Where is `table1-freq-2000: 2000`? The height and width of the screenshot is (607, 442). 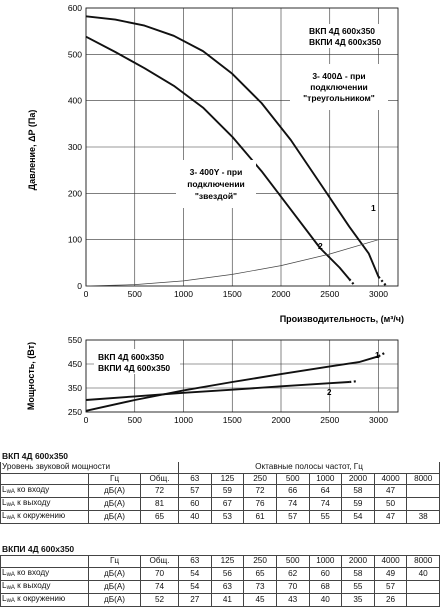
table1-freq-2000: 2000 is located at coordinates (358, 478).